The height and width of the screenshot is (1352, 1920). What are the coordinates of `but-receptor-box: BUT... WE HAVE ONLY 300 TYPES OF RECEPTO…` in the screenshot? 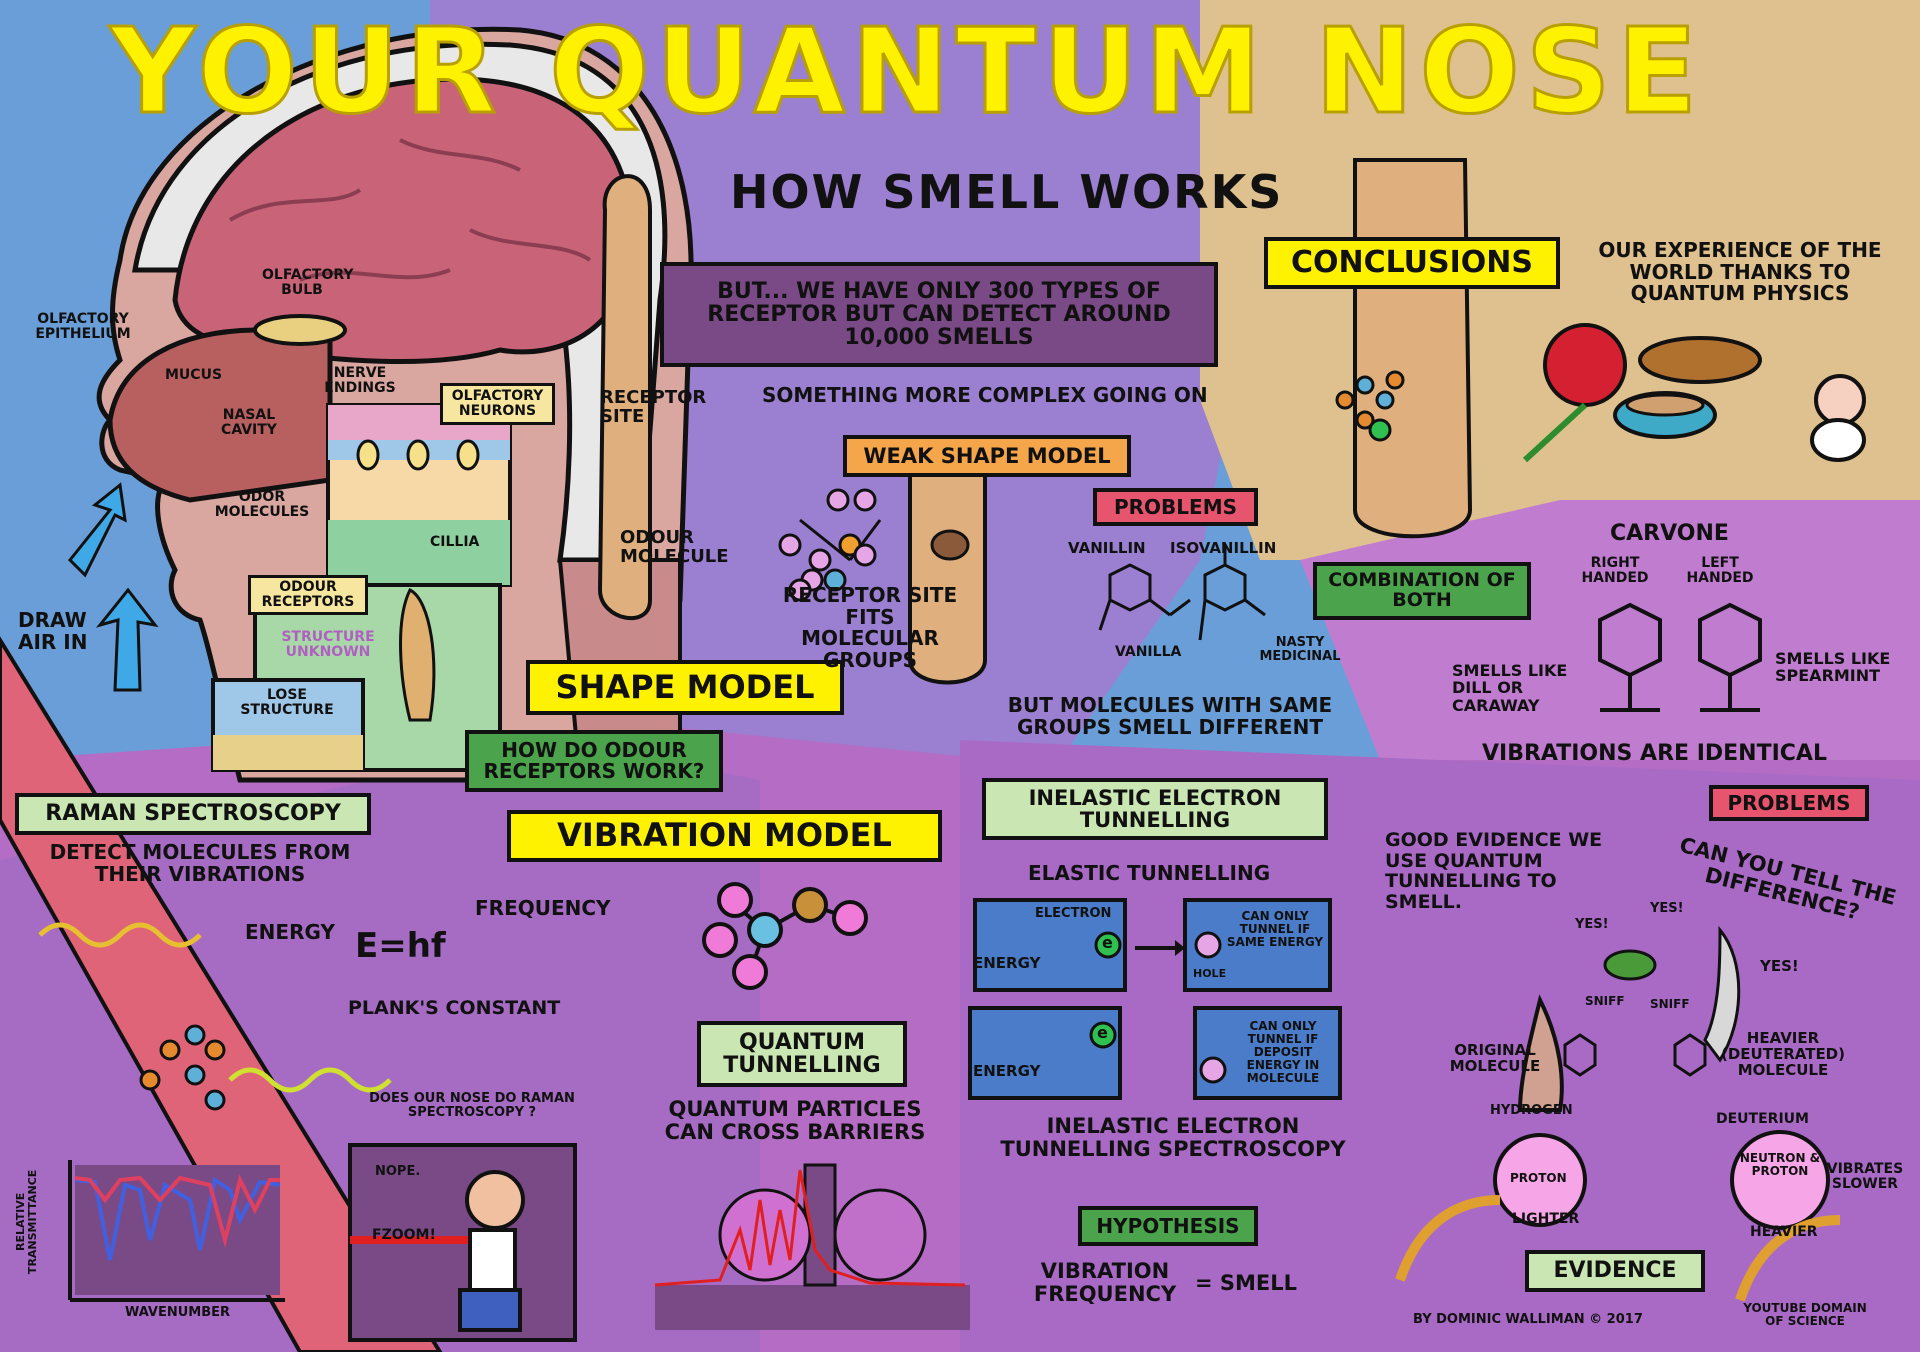 It's located at (939, 314).